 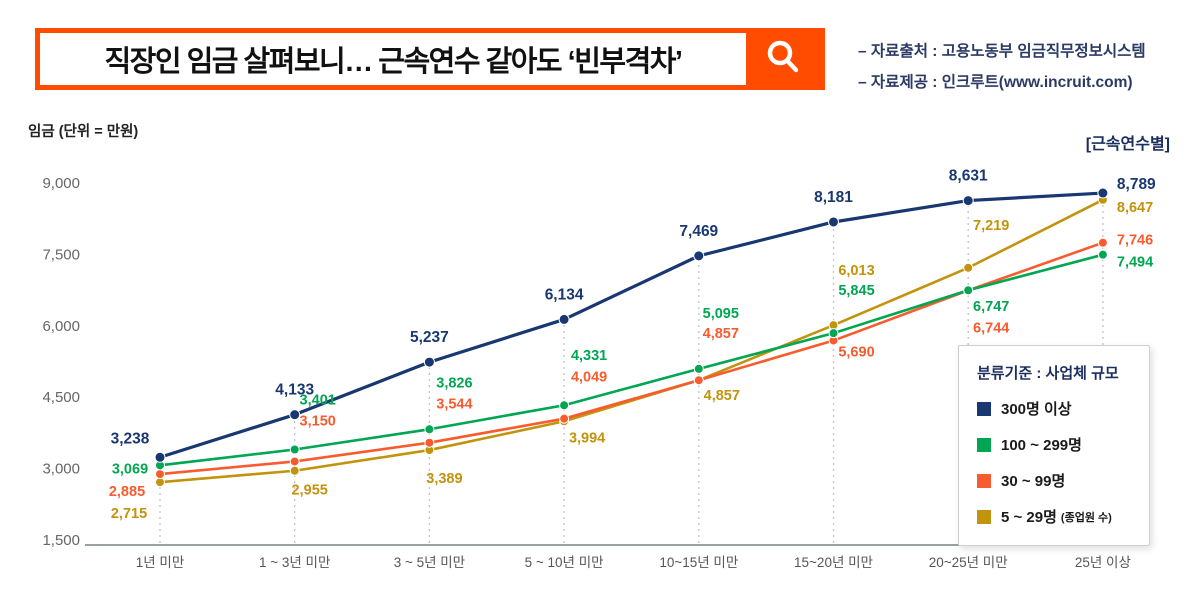 I want to click on headline-box: 직장인 임금 살펴보니… 근속연수 같아도 ‘빈부격차’, so click(x=430, y=59).